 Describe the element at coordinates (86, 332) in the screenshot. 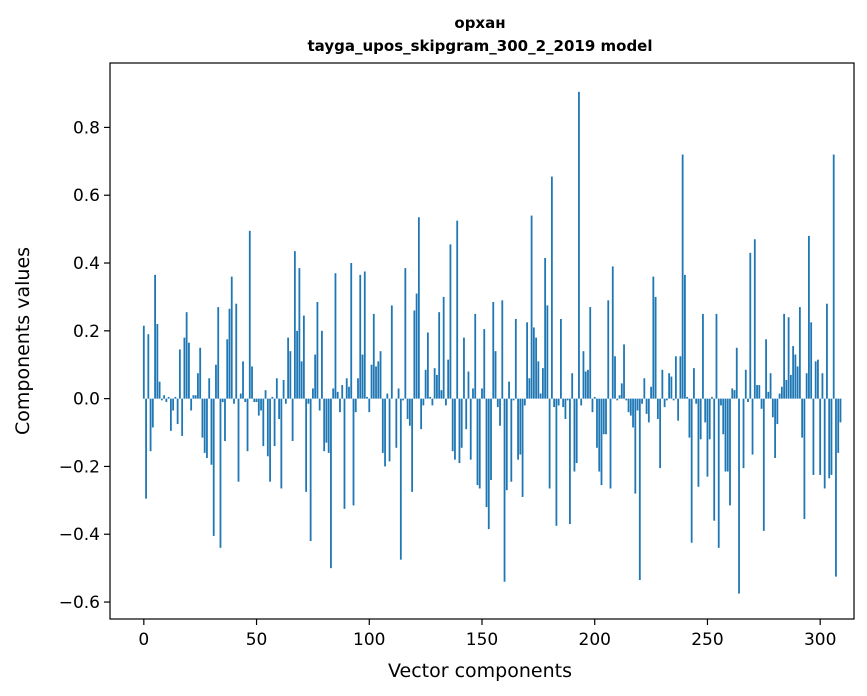

I see `y-tick-label: 0.2` at that location.